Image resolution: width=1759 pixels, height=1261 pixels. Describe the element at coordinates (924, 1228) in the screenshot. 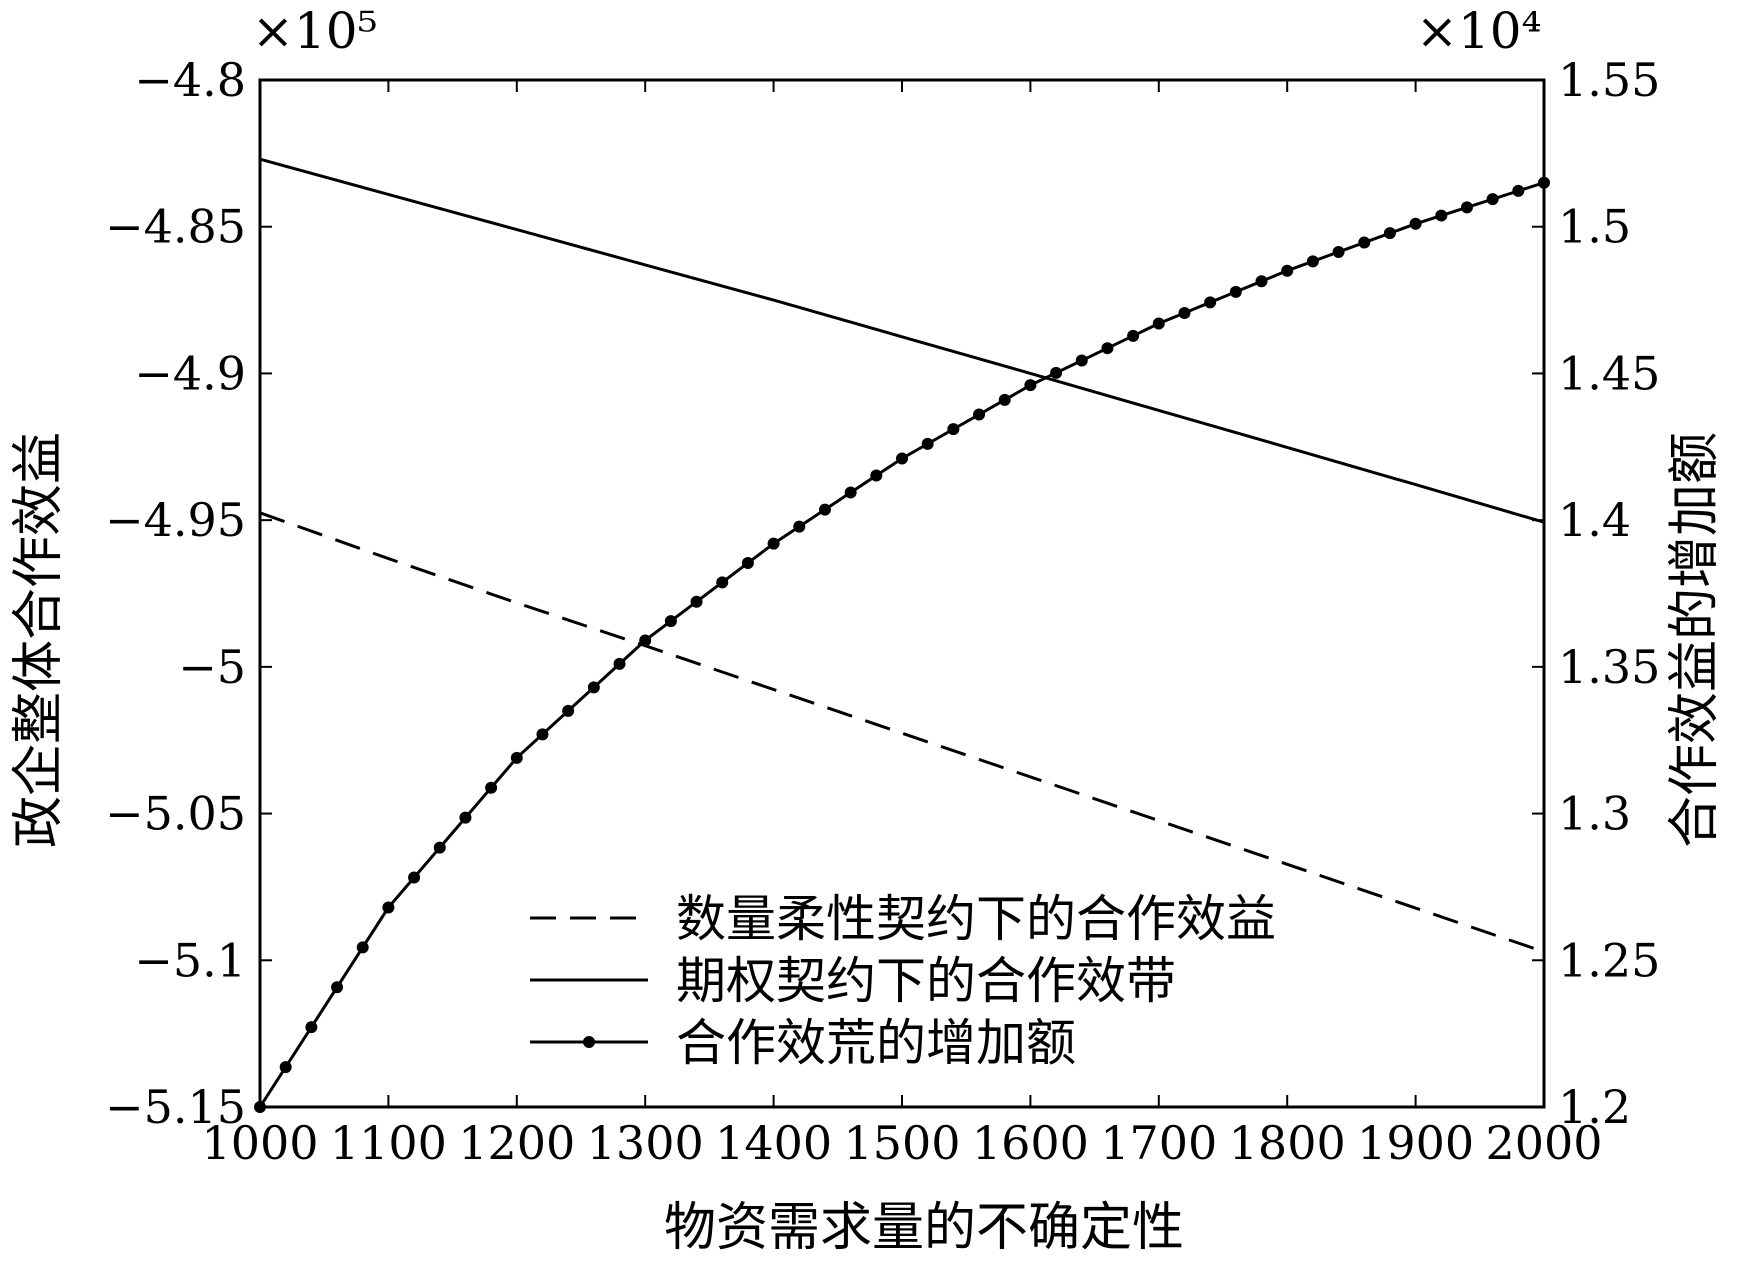

I see `x-axis-label: 物资需求量的不确定性` at that location.